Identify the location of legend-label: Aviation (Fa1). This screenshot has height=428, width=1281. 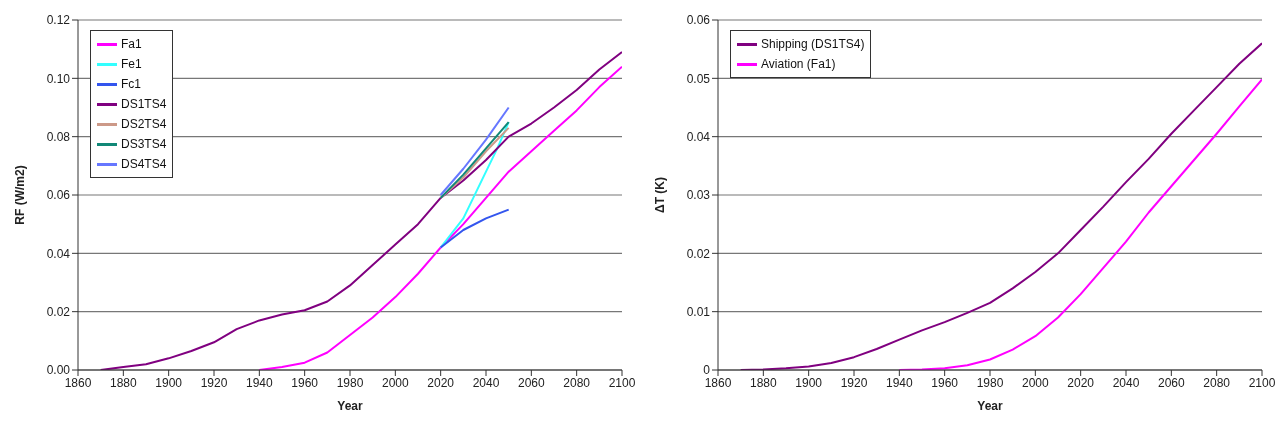
(798, 64).